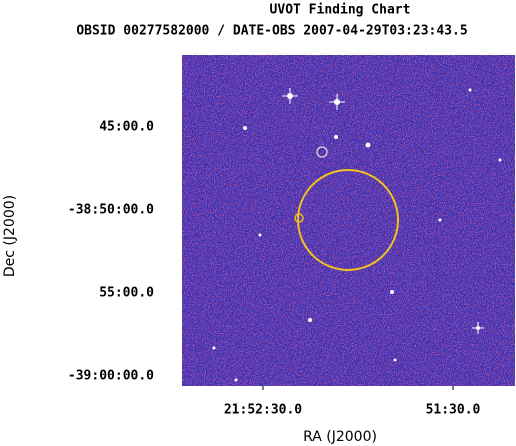 The height and width of the screenshot is (446, 516). Describe the element at coordinates (340, 10) in the screenshot. I see `chart-title: UVOT Finding Chart` at that location.